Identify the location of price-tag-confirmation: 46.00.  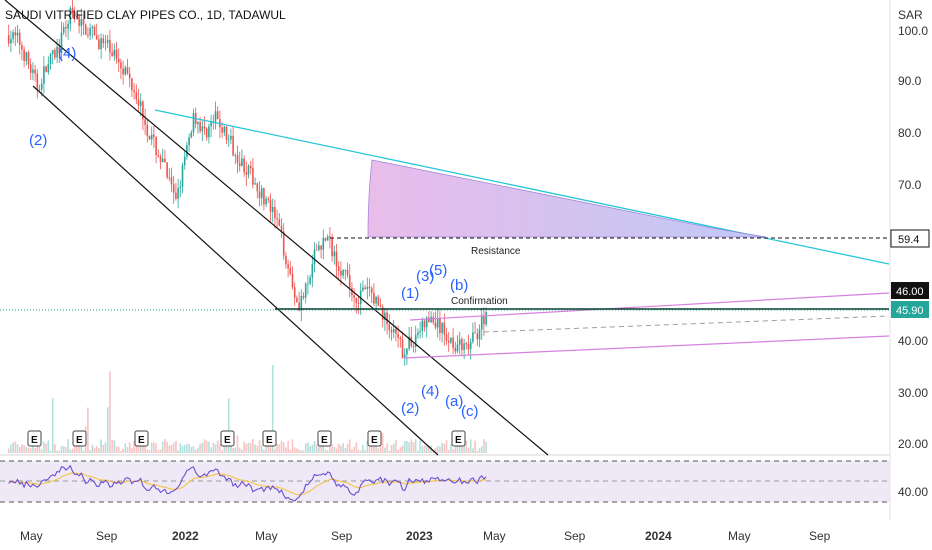
(910, 290).